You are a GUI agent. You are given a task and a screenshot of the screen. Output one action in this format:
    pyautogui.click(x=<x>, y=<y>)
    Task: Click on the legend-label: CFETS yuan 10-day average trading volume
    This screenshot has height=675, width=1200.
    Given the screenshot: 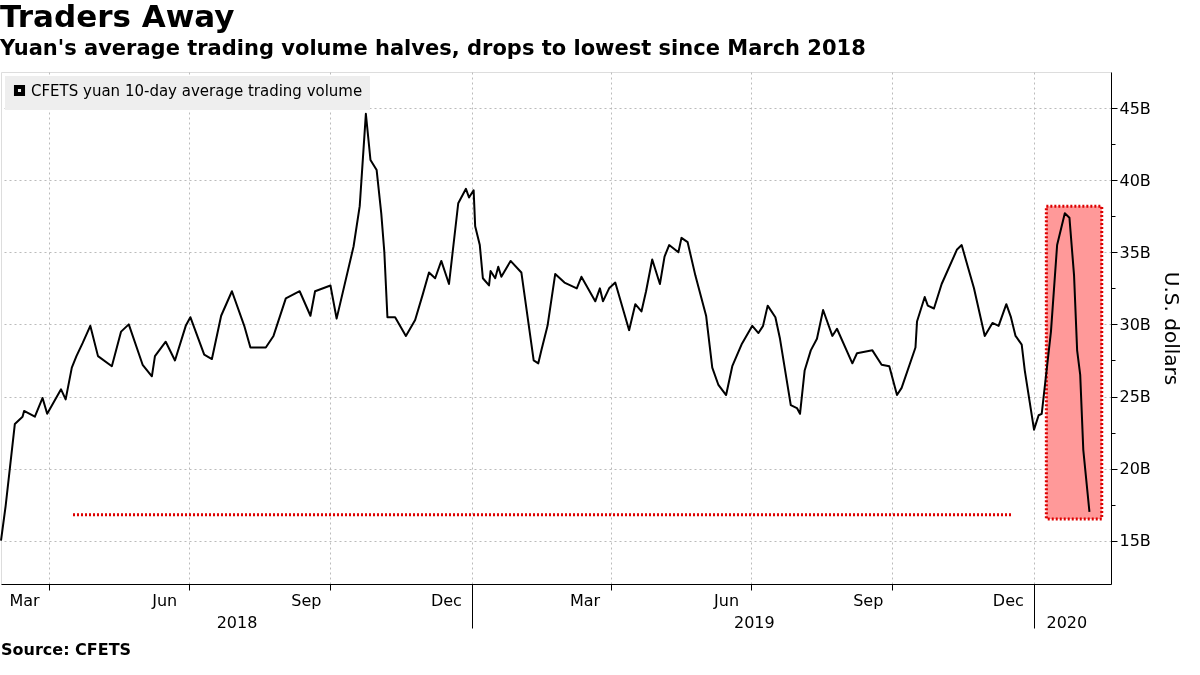 What is the action you would take?
    pyautogui.click(x=197, y=90)
    